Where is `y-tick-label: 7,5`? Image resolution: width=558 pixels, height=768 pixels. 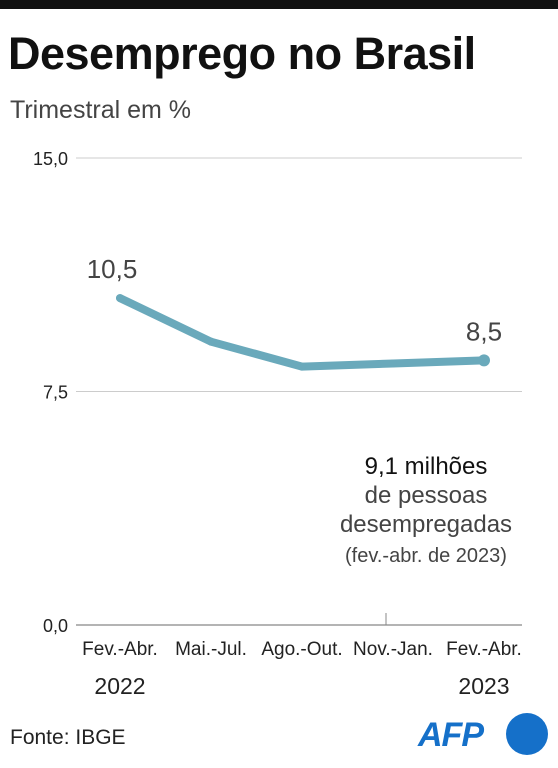
y-tick-label: 7,5 is located at coordinates (55, 393).